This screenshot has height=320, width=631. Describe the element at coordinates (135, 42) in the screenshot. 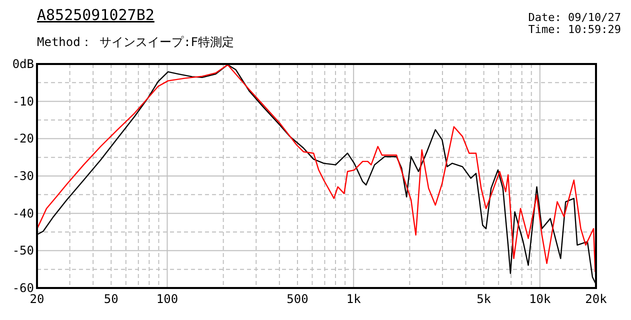

I see `text: Method： サインスイープ:F特測定` at that location.